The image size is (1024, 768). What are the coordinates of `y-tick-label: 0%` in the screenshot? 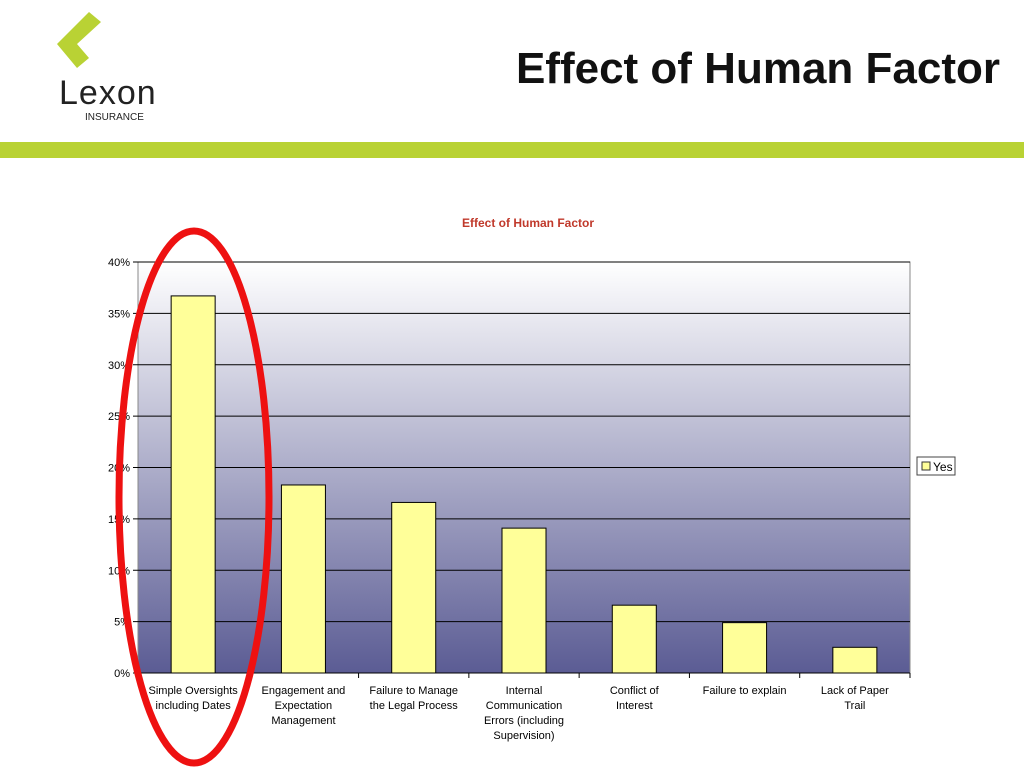 It's located at (122, 674).